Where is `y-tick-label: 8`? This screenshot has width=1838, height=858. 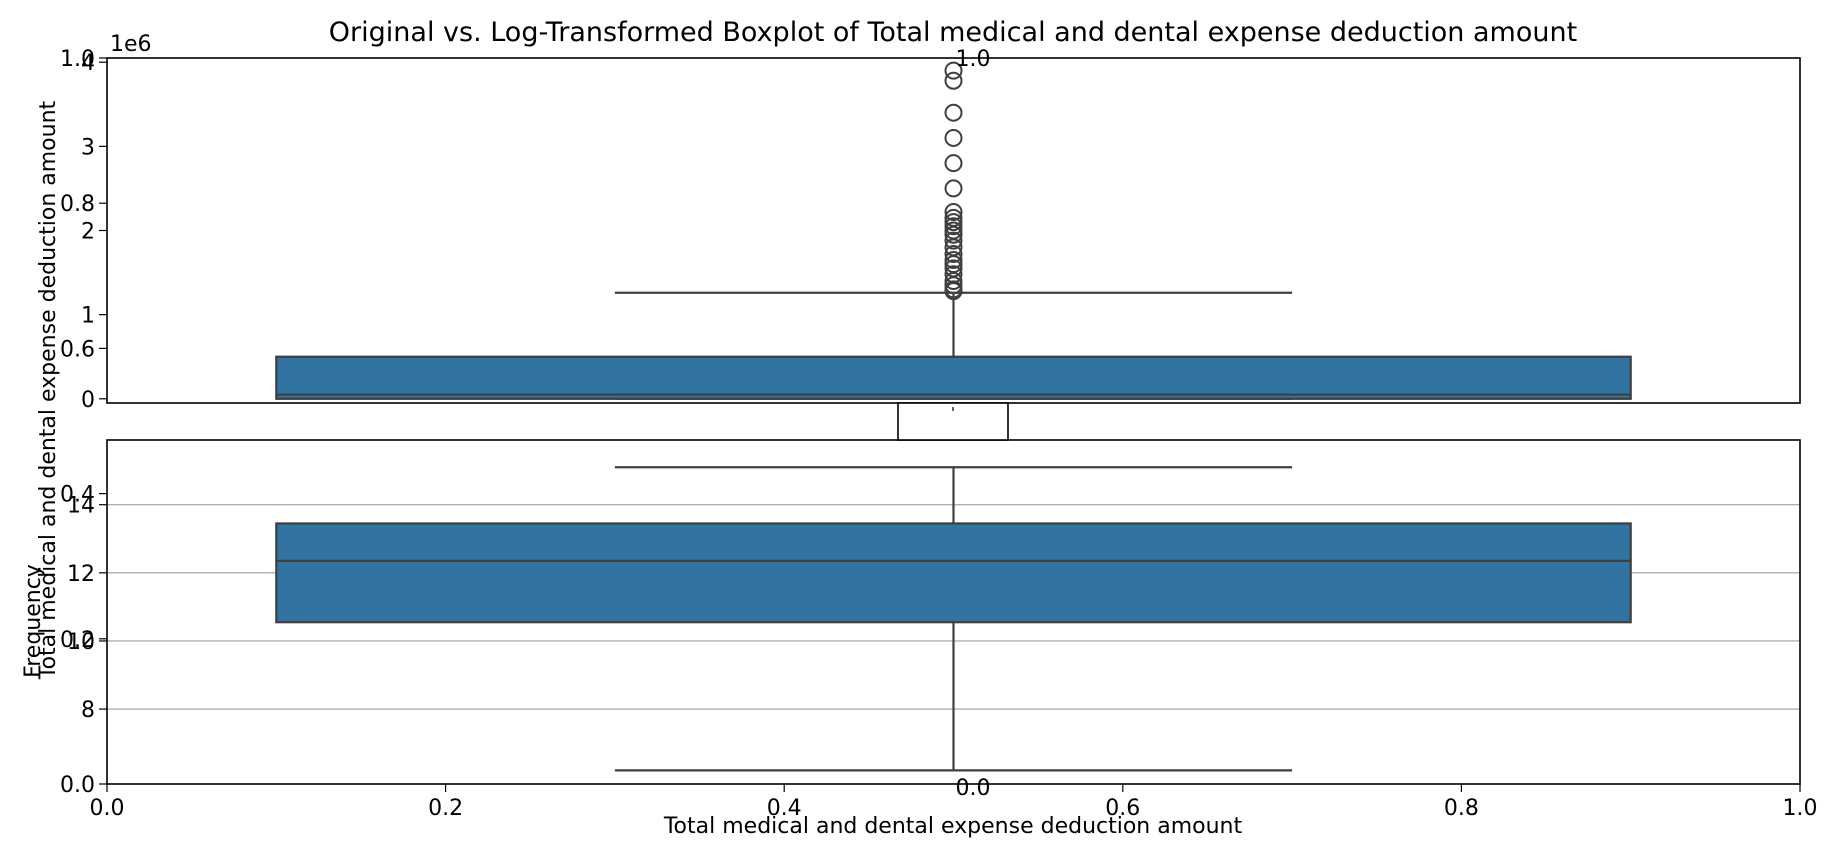
y-tick-label: 8 is located at coordinates (88, 710).